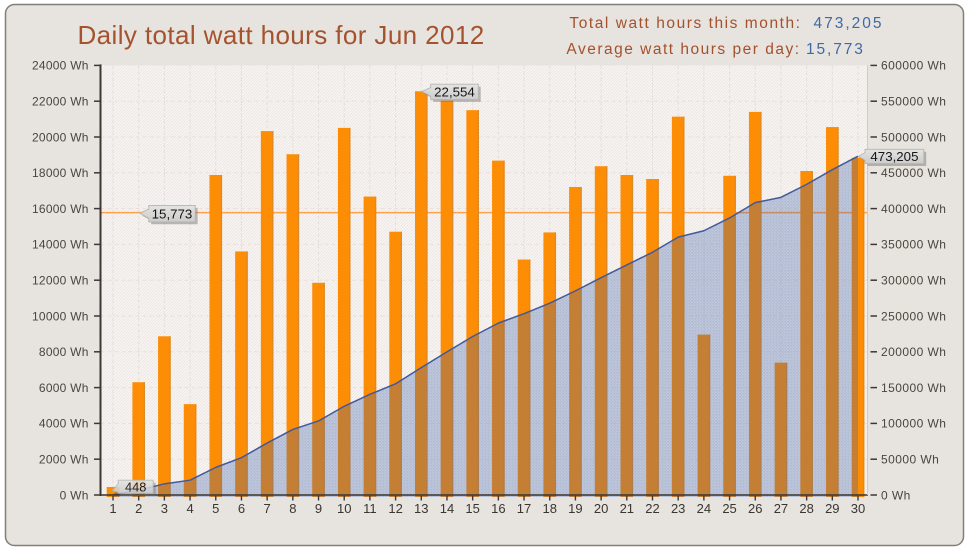 Image resolution: width=970 pixels, height=550 pixels. Describe the element at coordinates (189, 508) in the screenshot. I see `svg-text: 4` at that location.